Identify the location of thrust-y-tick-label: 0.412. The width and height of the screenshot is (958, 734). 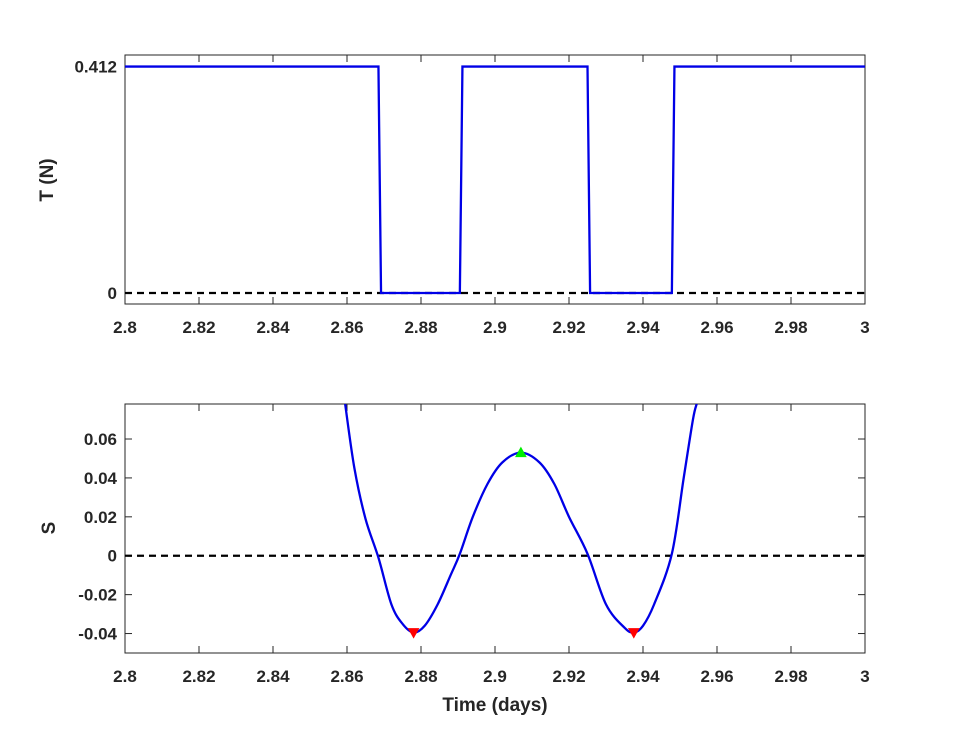
(95, 67).